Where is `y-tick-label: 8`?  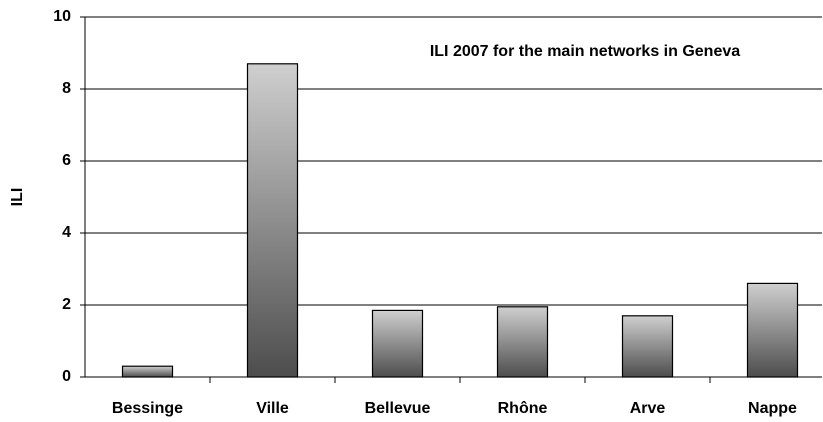
y-tick-label: 8 is located at coordinates (66, 88).